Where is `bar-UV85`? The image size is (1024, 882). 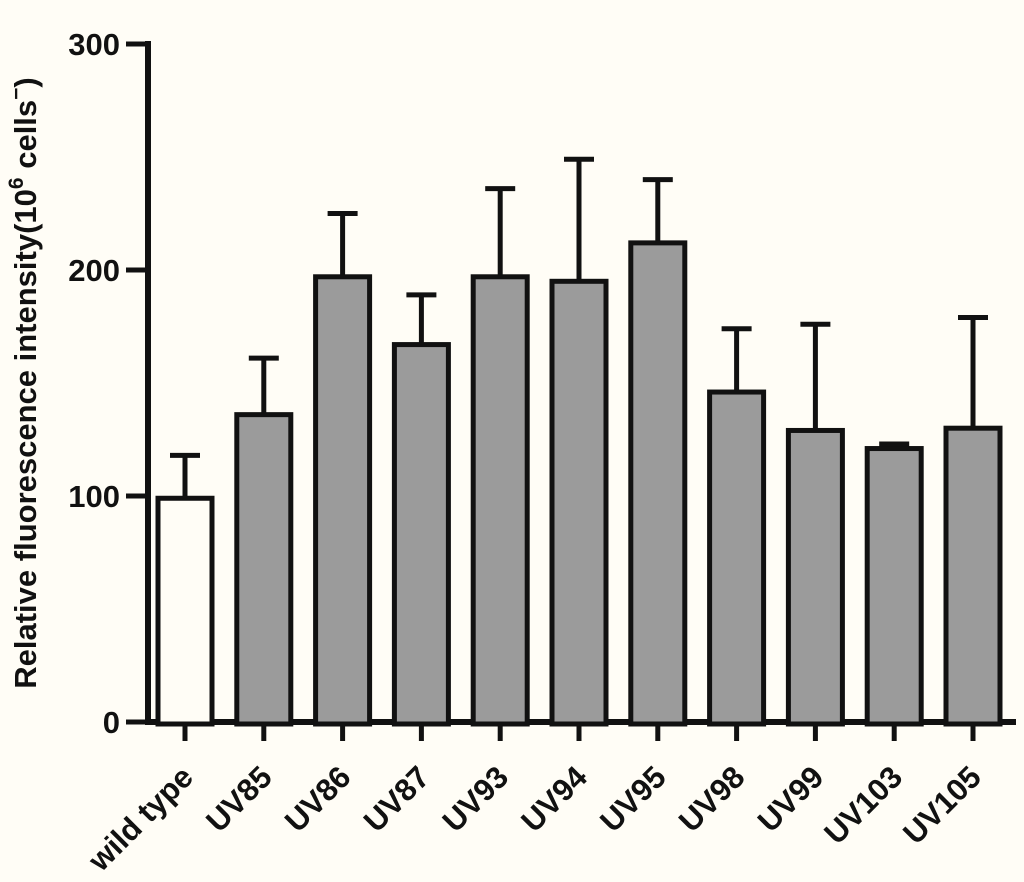 bar-UV85 is located at coordinates (264, 569).